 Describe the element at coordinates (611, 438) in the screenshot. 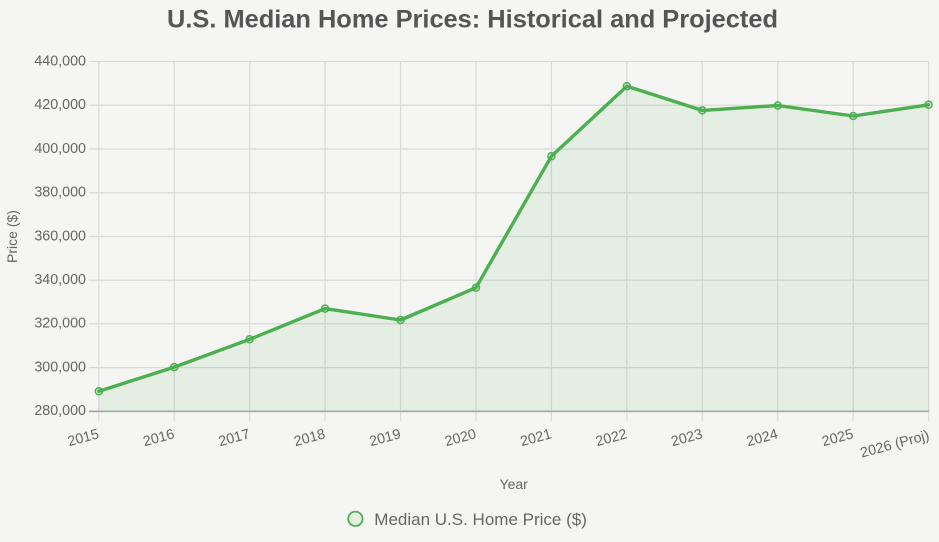

I see `svg-text: 2022` at that location.